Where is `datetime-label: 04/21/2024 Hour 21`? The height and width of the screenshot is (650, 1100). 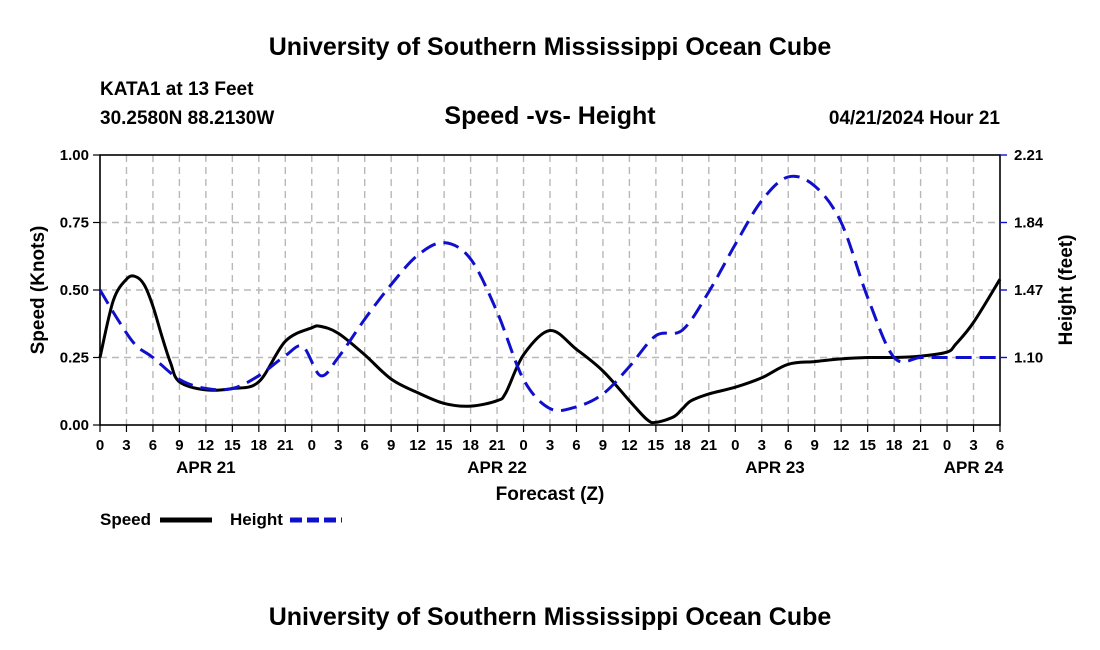
datetime-label: 04/21/2024 Hour 21 is located at coordinates (915, 118).